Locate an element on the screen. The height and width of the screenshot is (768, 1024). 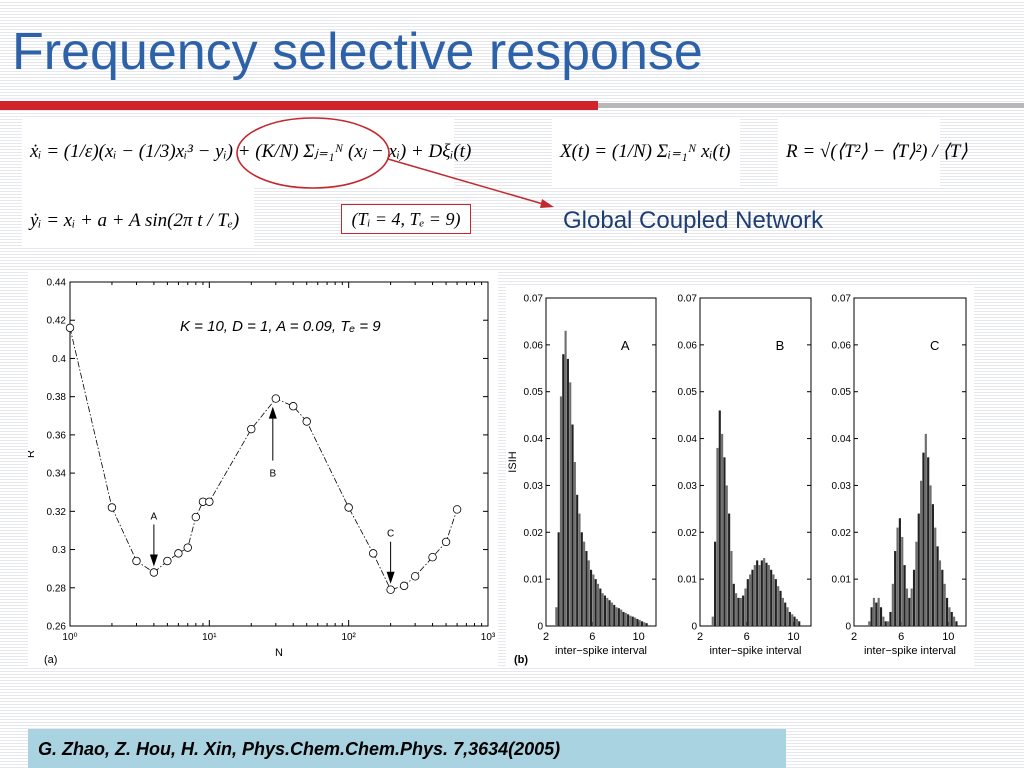
parameter-box: (Tᵢ = 4, Tₑ = 9) is located at coordinates (406, 219).